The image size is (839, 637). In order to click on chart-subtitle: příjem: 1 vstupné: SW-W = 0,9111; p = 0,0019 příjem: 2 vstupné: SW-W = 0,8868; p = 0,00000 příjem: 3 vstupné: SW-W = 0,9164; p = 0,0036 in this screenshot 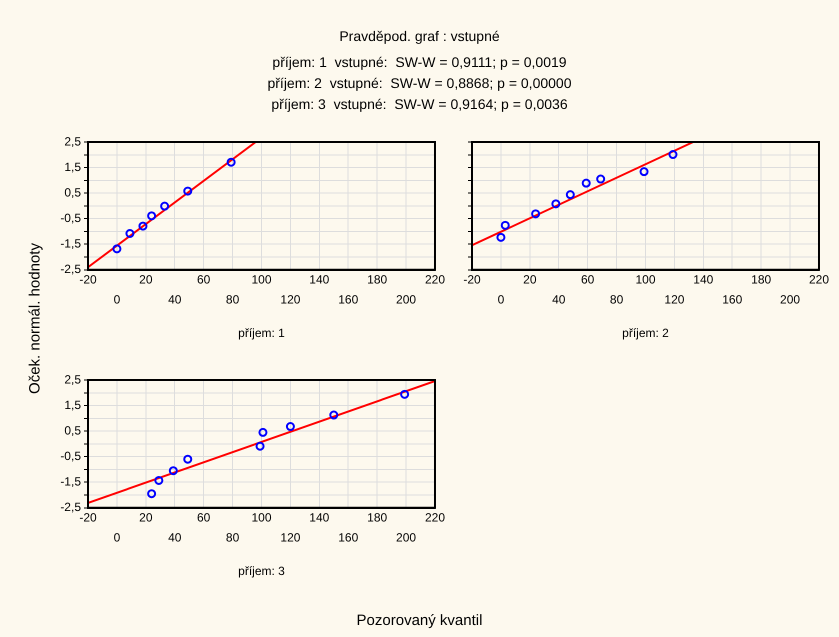, I will do `click(419, 83)`.